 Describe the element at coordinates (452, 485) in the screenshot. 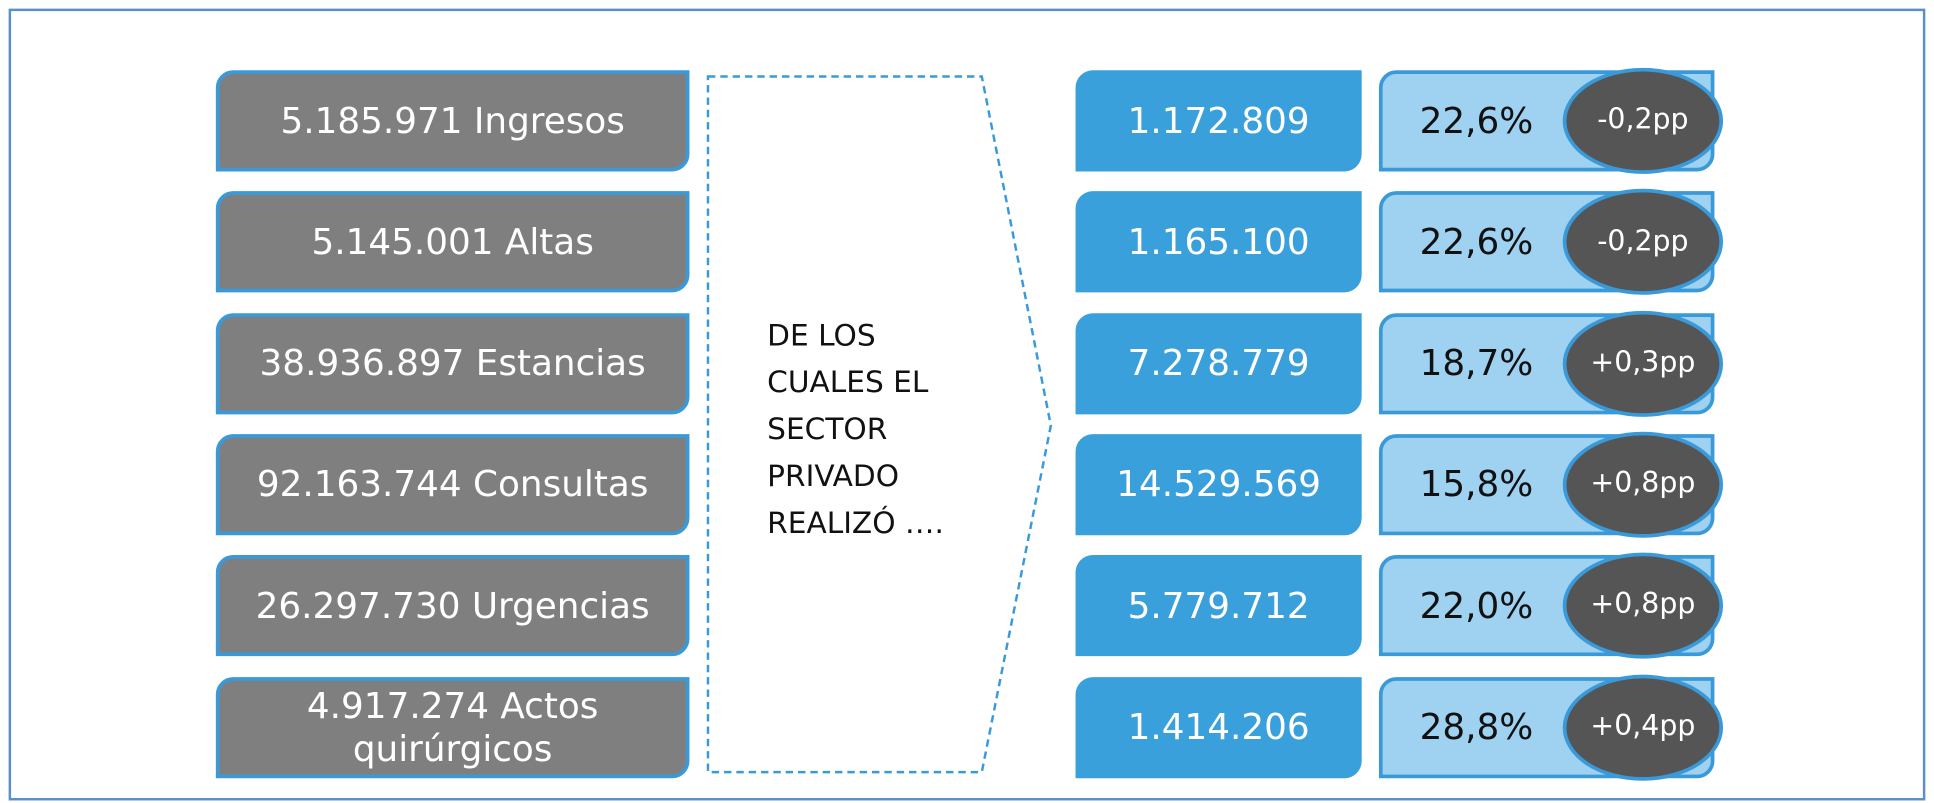

I see `total-label: 92.163.744 Consultas` at that location.